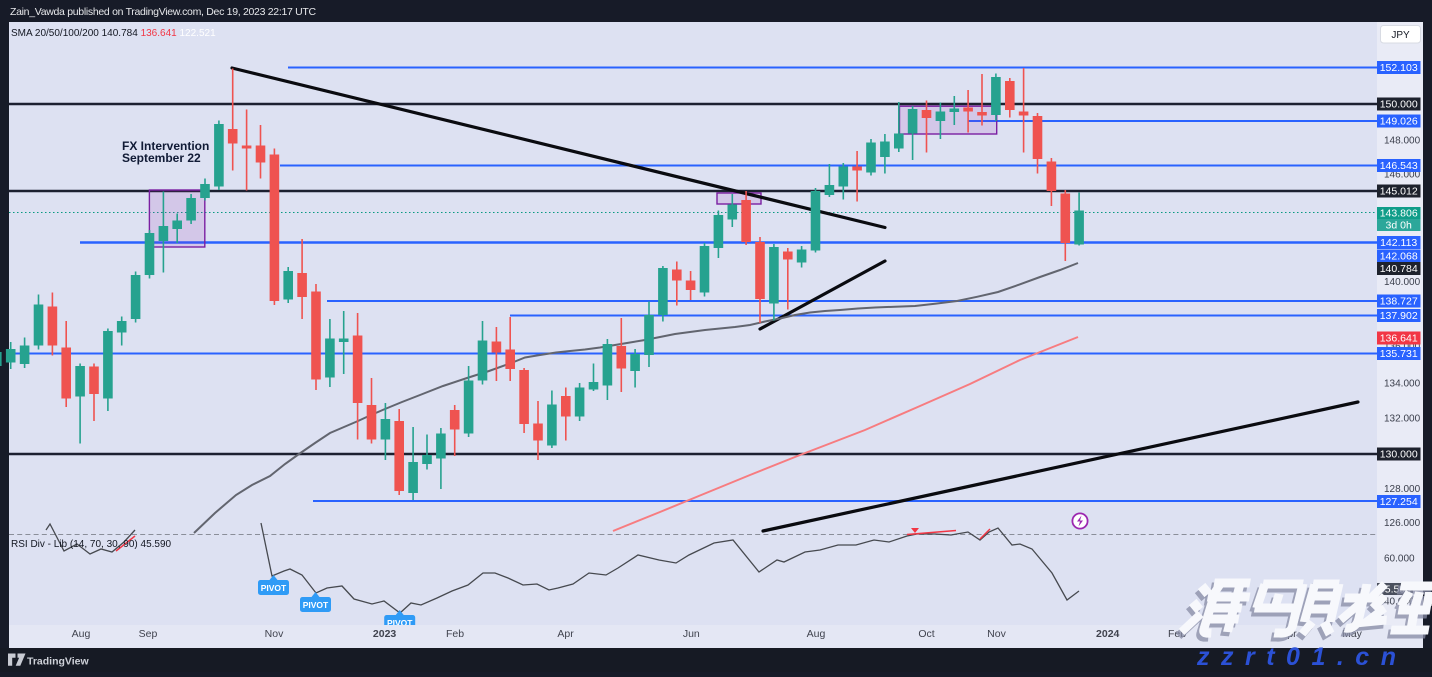 The width and height of the screenshot is (1432, 677). Describe the element at coordinates (455, 634) in the screenshot. I see `svg-text: Feb` at that location.